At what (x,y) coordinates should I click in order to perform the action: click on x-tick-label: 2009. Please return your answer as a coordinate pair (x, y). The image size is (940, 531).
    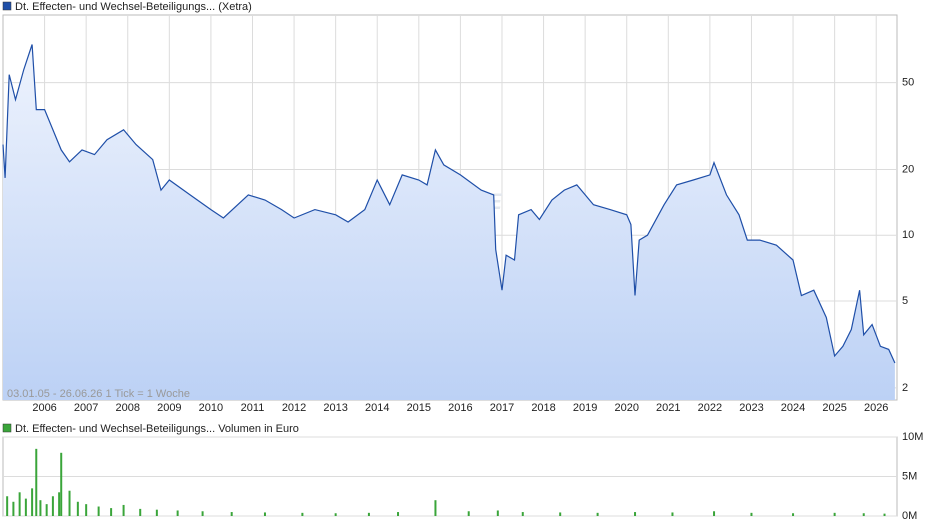
    Looking at the image, I should click on (169, 408).